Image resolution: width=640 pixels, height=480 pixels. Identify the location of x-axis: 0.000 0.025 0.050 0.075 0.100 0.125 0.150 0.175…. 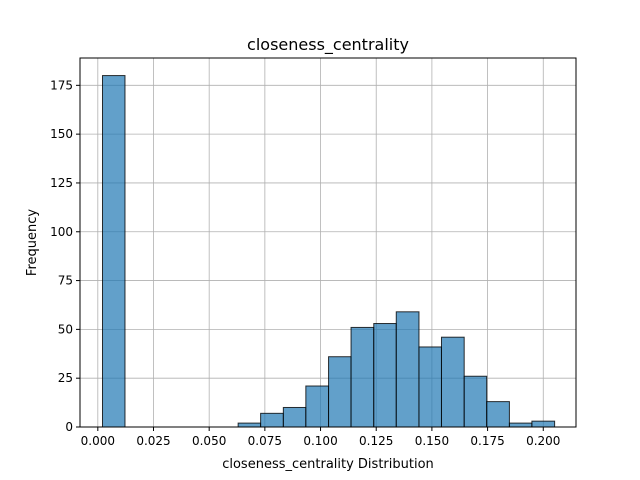
(320, 437).